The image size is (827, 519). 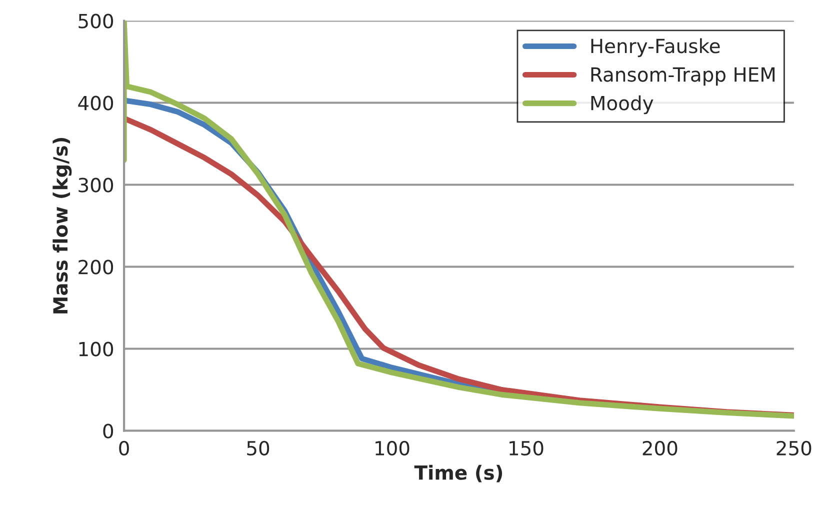 What do you see at coordinates (96, 103) in the screenshot?
I see `y-tick-label: 400` at bounding box center [96, 103].